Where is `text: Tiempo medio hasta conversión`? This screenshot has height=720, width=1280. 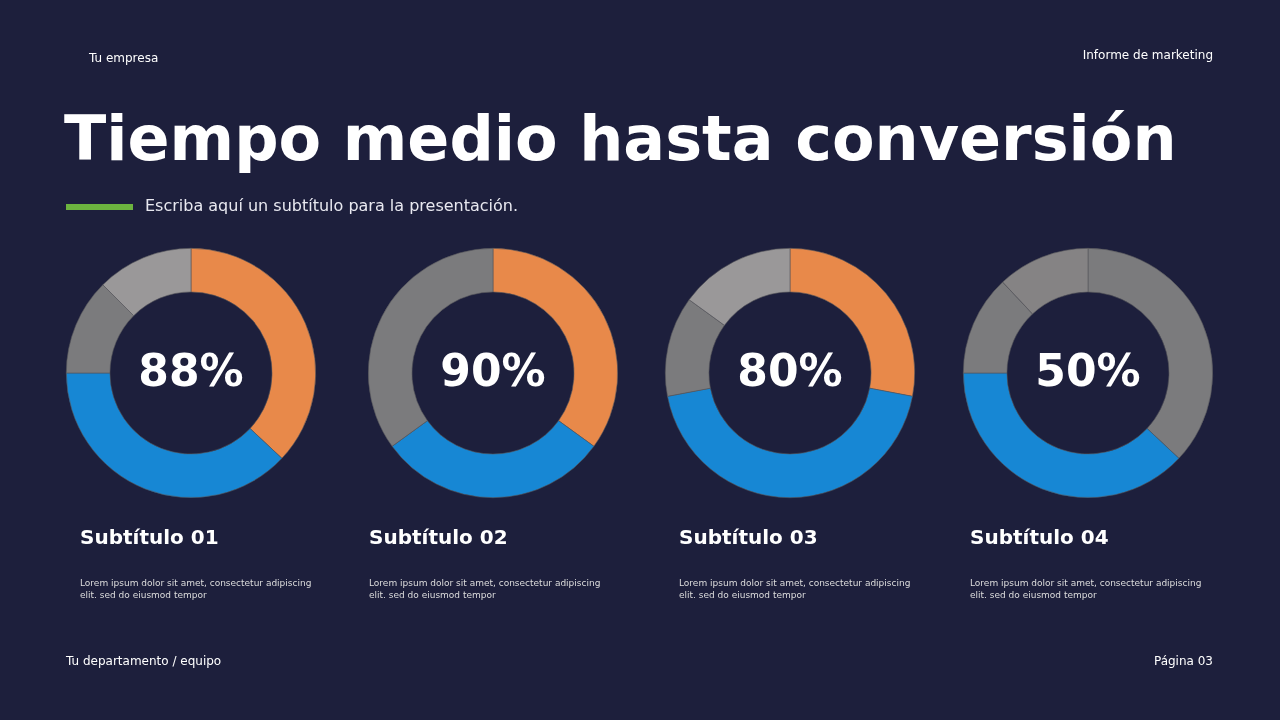
text: Tiempo medio hasta conversión is located at coordinates (620, 138).